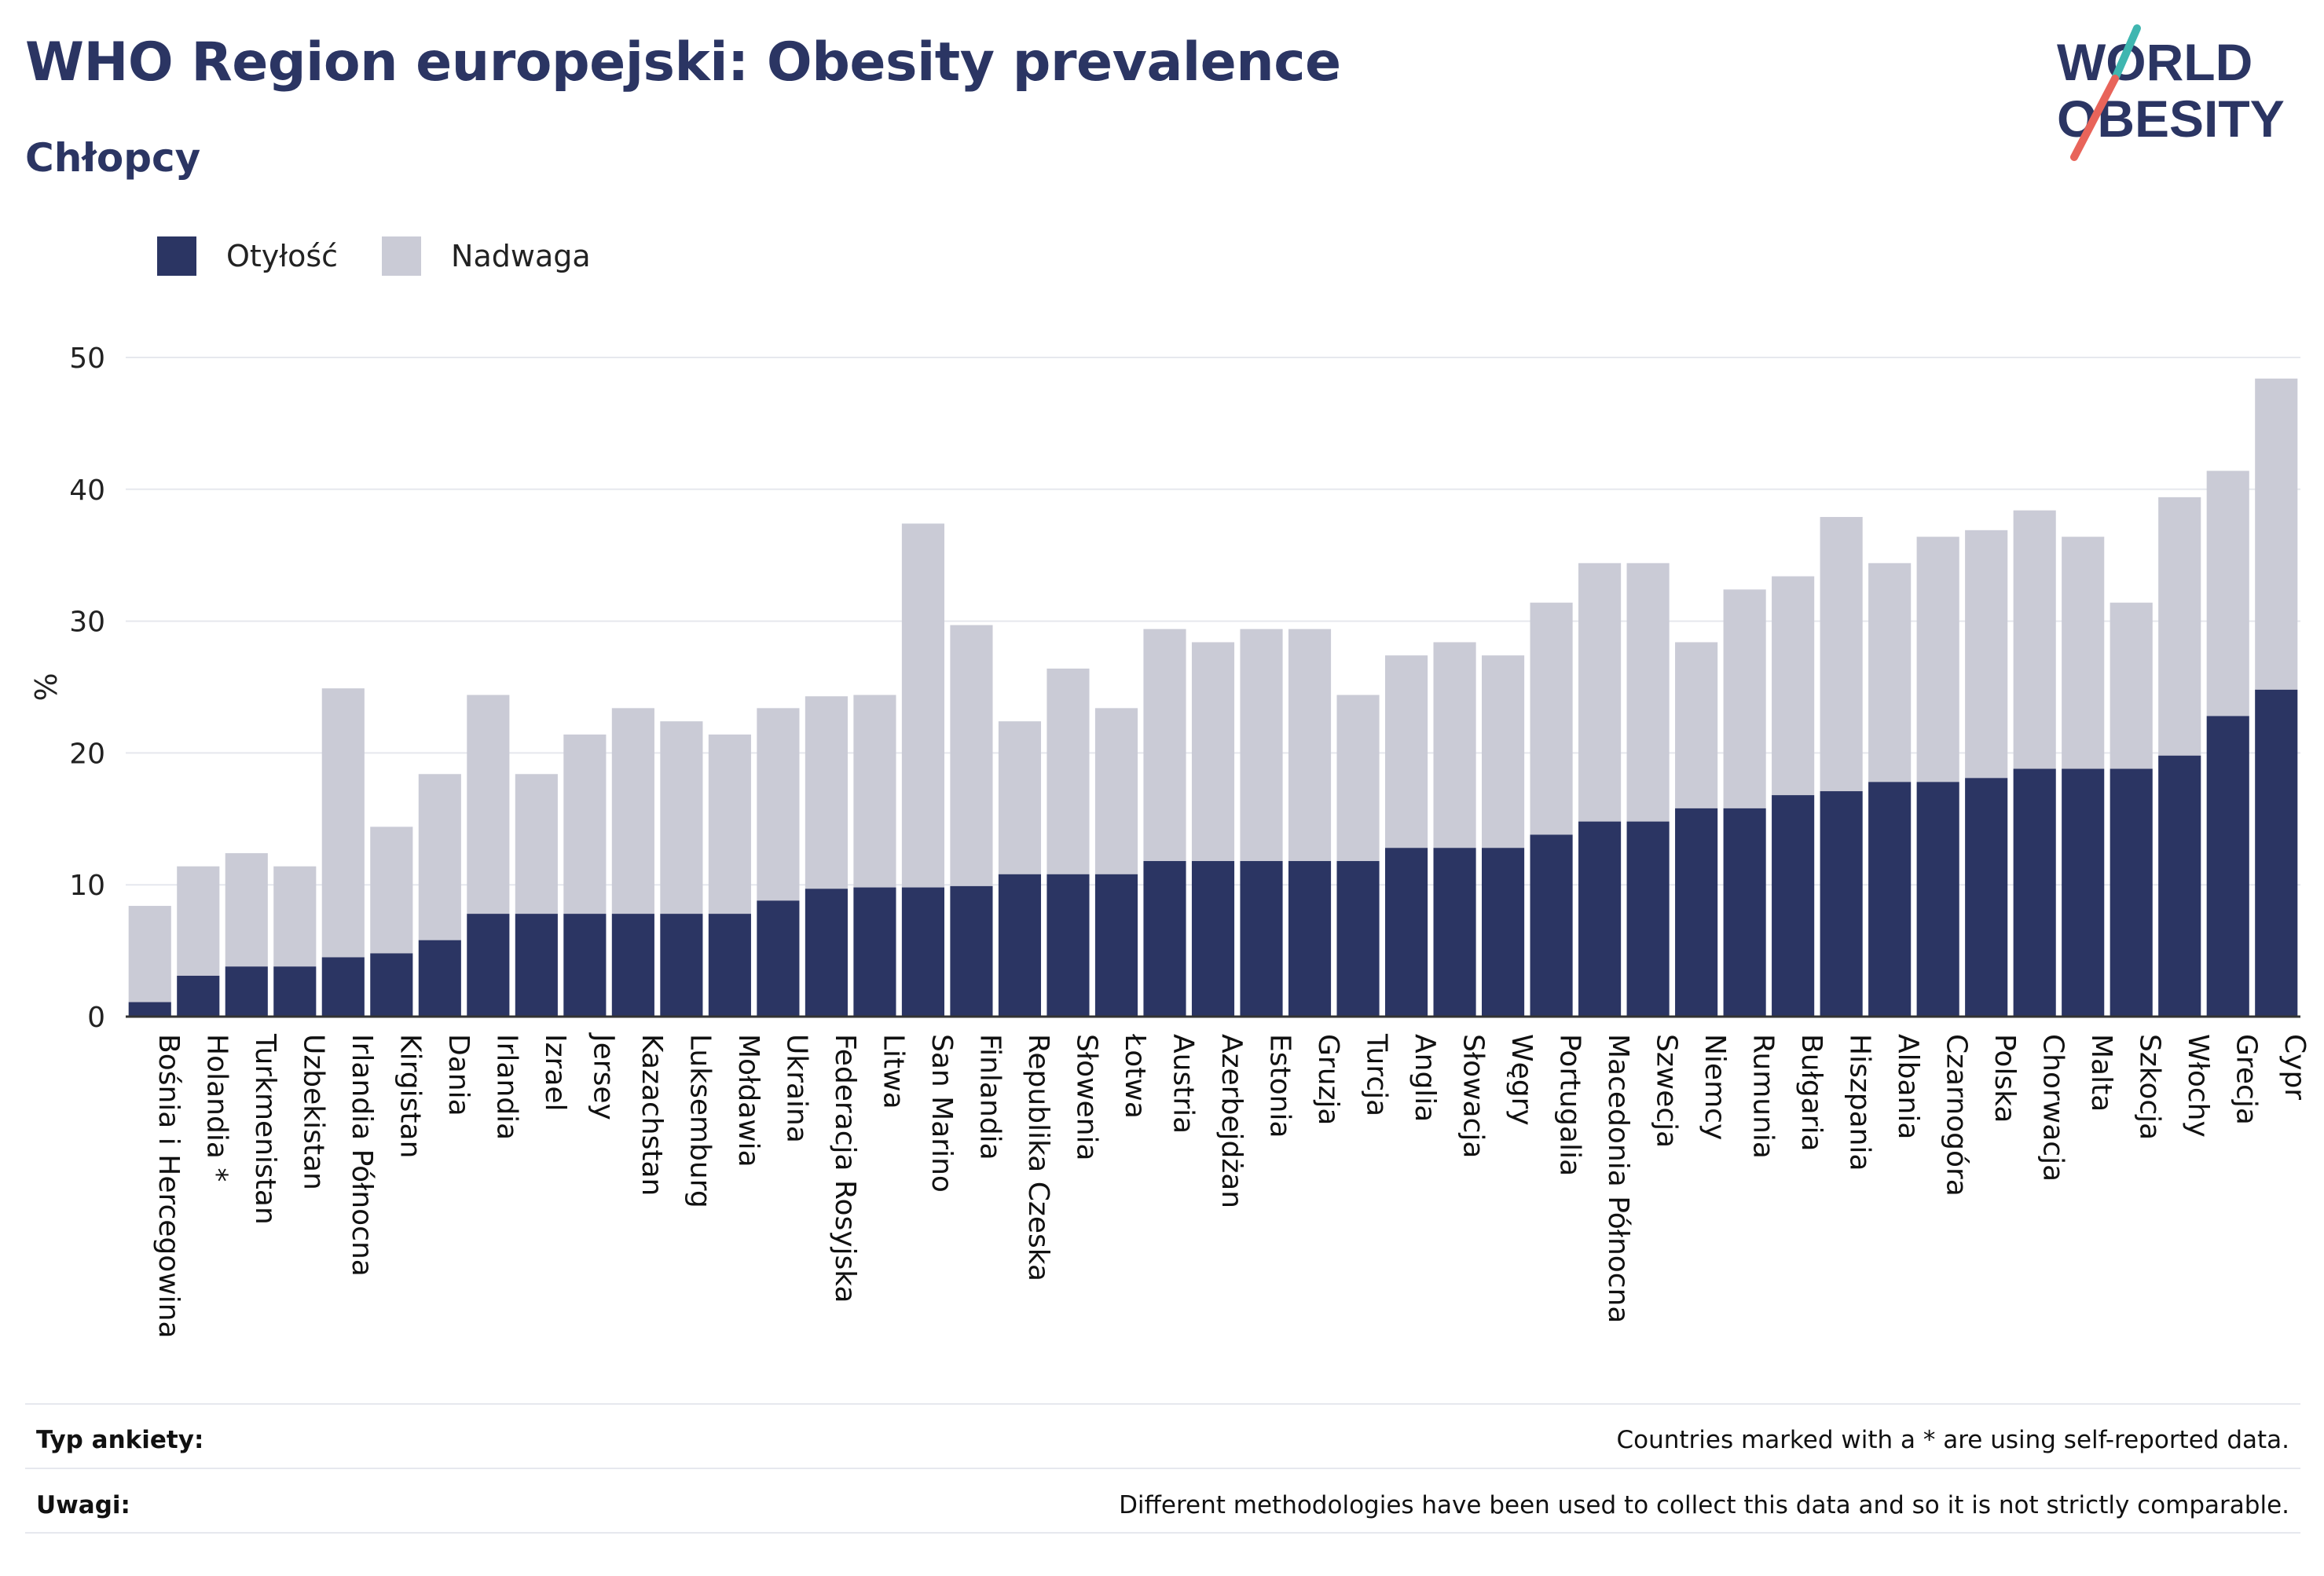  I want to click on x-tick-label: Estonia, so click(1280, 1086).